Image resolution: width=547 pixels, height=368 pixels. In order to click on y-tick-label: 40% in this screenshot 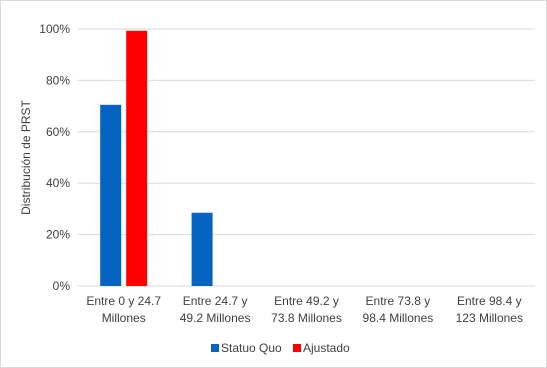, I will do `click(58, 183)`.